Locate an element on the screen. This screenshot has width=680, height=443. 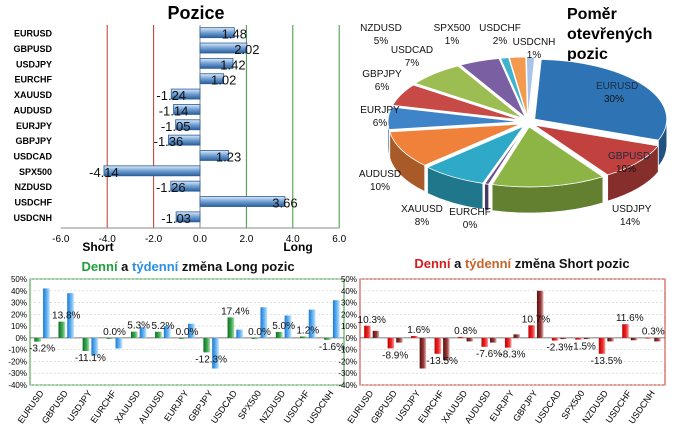
p4-tick-label: 20% is located at coordinates (349, 314).